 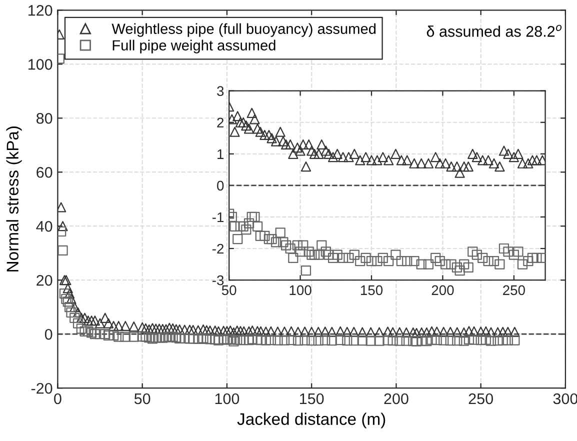 What do you see at coordinates (40, 64) in the screenshot?
I see `y-tick-label: 100` at bounding box center [40, 64].